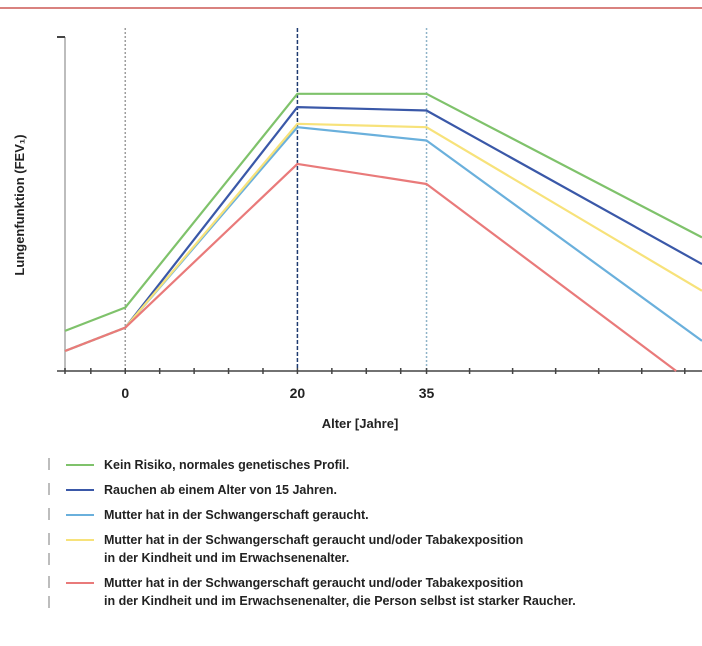  Describe the element at coordinates (19, 204) in the screenshot. I see `y-axis-label: Lungenfunktion (FEV₁)` at that location.